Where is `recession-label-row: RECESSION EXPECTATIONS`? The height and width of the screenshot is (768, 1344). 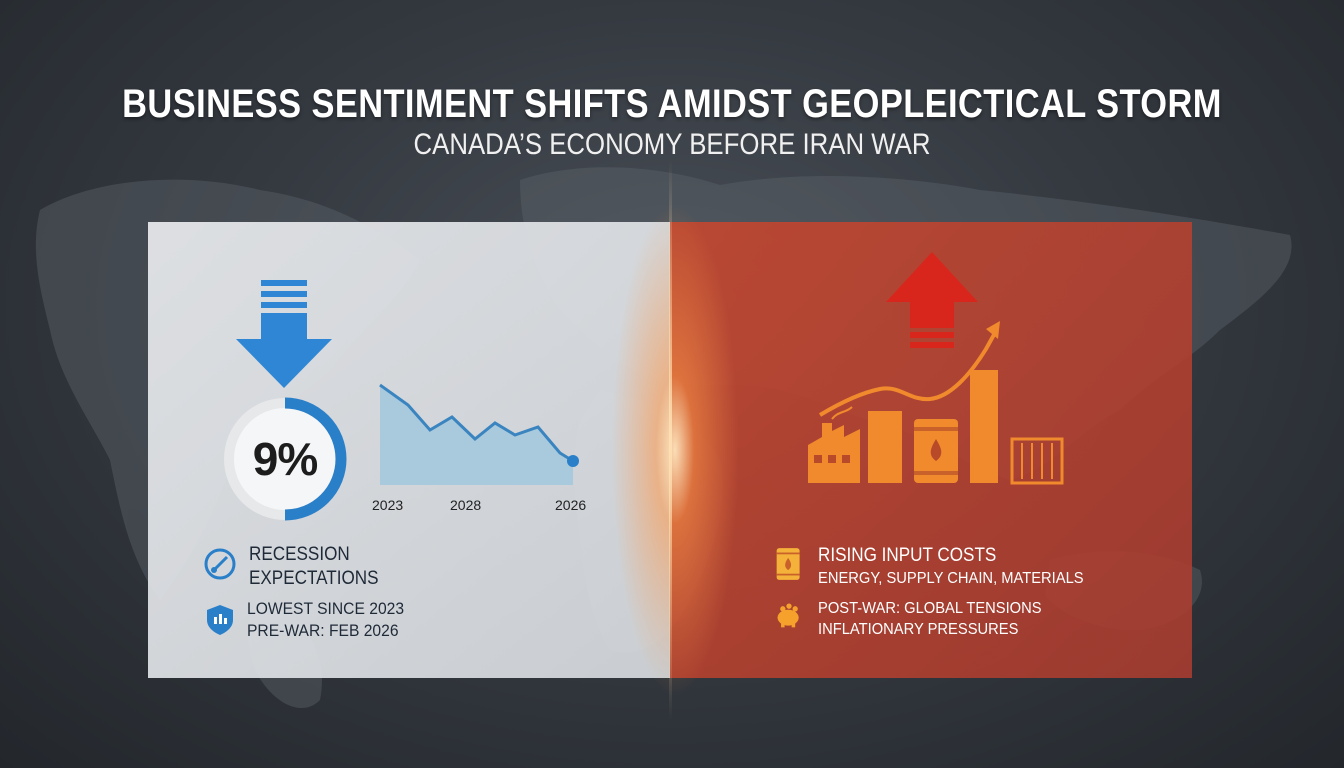 recession-label-row: RECESSION EXPECTATIONS is located at coordinates (298, 567).